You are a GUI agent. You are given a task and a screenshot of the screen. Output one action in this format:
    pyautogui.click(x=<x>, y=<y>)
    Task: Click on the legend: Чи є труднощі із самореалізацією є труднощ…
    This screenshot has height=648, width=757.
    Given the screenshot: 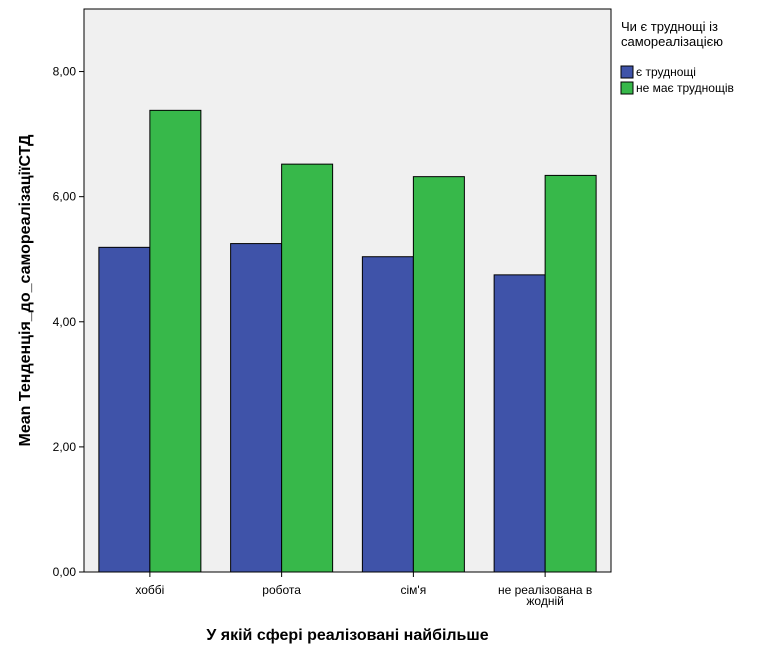 What is the action you would take?
    pyautogui.click(x=677, y=57)
    